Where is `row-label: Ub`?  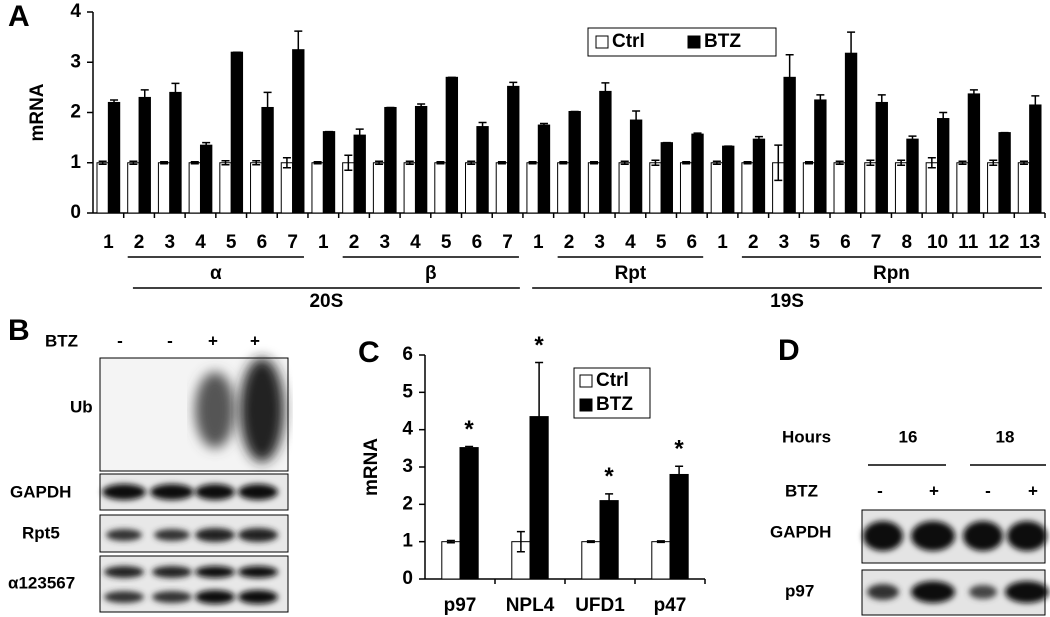 row-label: Ub is located at coordinates (81, 406).